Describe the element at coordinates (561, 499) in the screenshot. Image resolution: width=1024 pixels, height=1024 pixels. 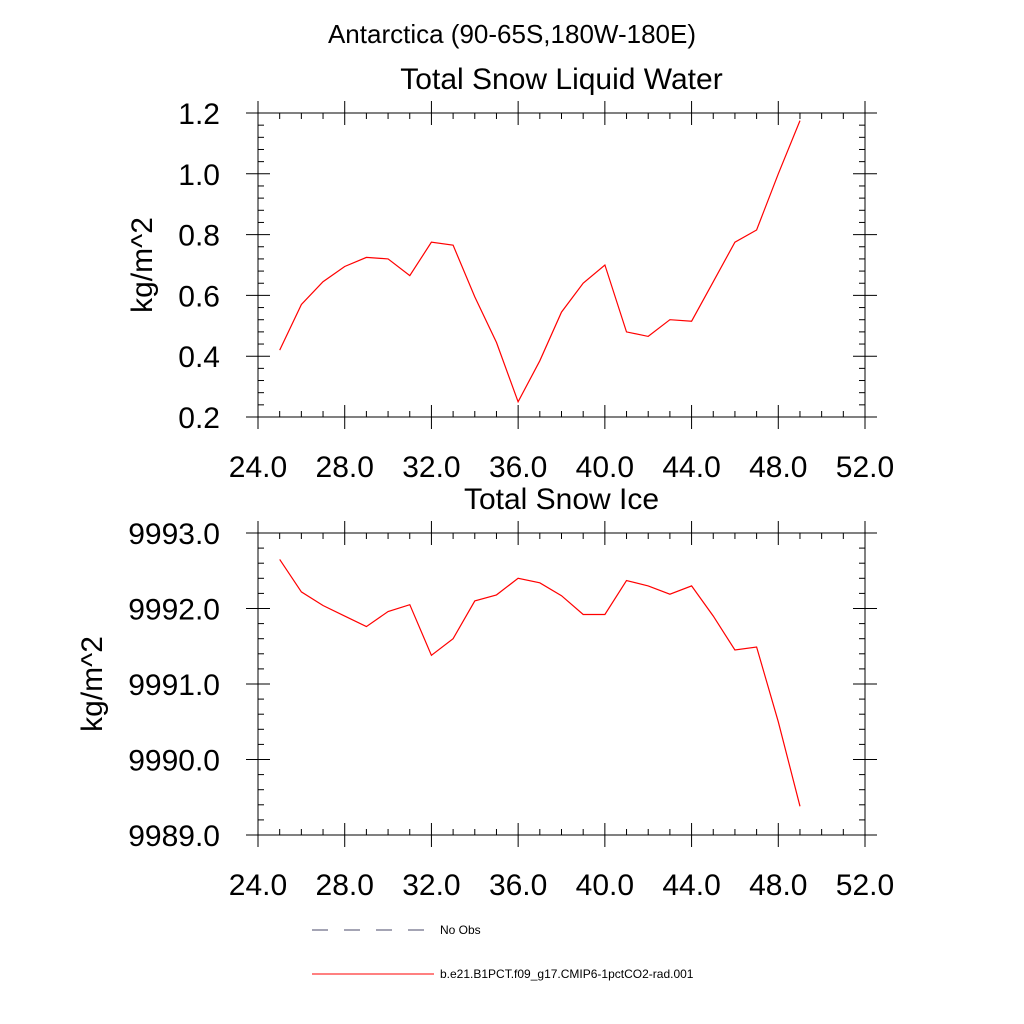
I see `chart-title: Total Snow Ice` at that location.